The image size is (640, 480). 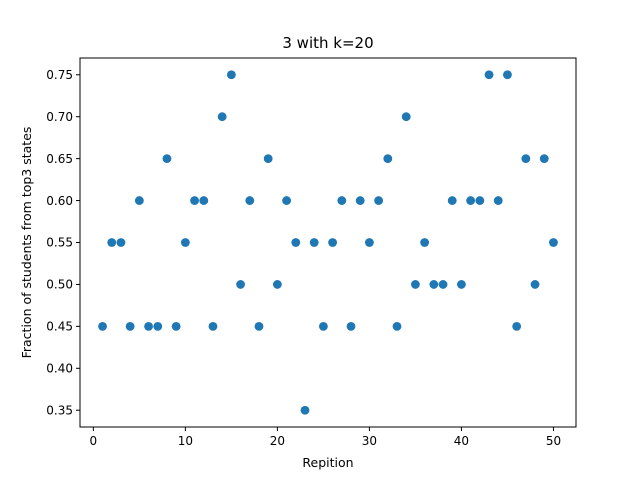 I want to click on y-axis: 0.35 0.40 0.45 0.50 0.55 0.60 0.65 0.70 0.75, so click(x=63, y=242).